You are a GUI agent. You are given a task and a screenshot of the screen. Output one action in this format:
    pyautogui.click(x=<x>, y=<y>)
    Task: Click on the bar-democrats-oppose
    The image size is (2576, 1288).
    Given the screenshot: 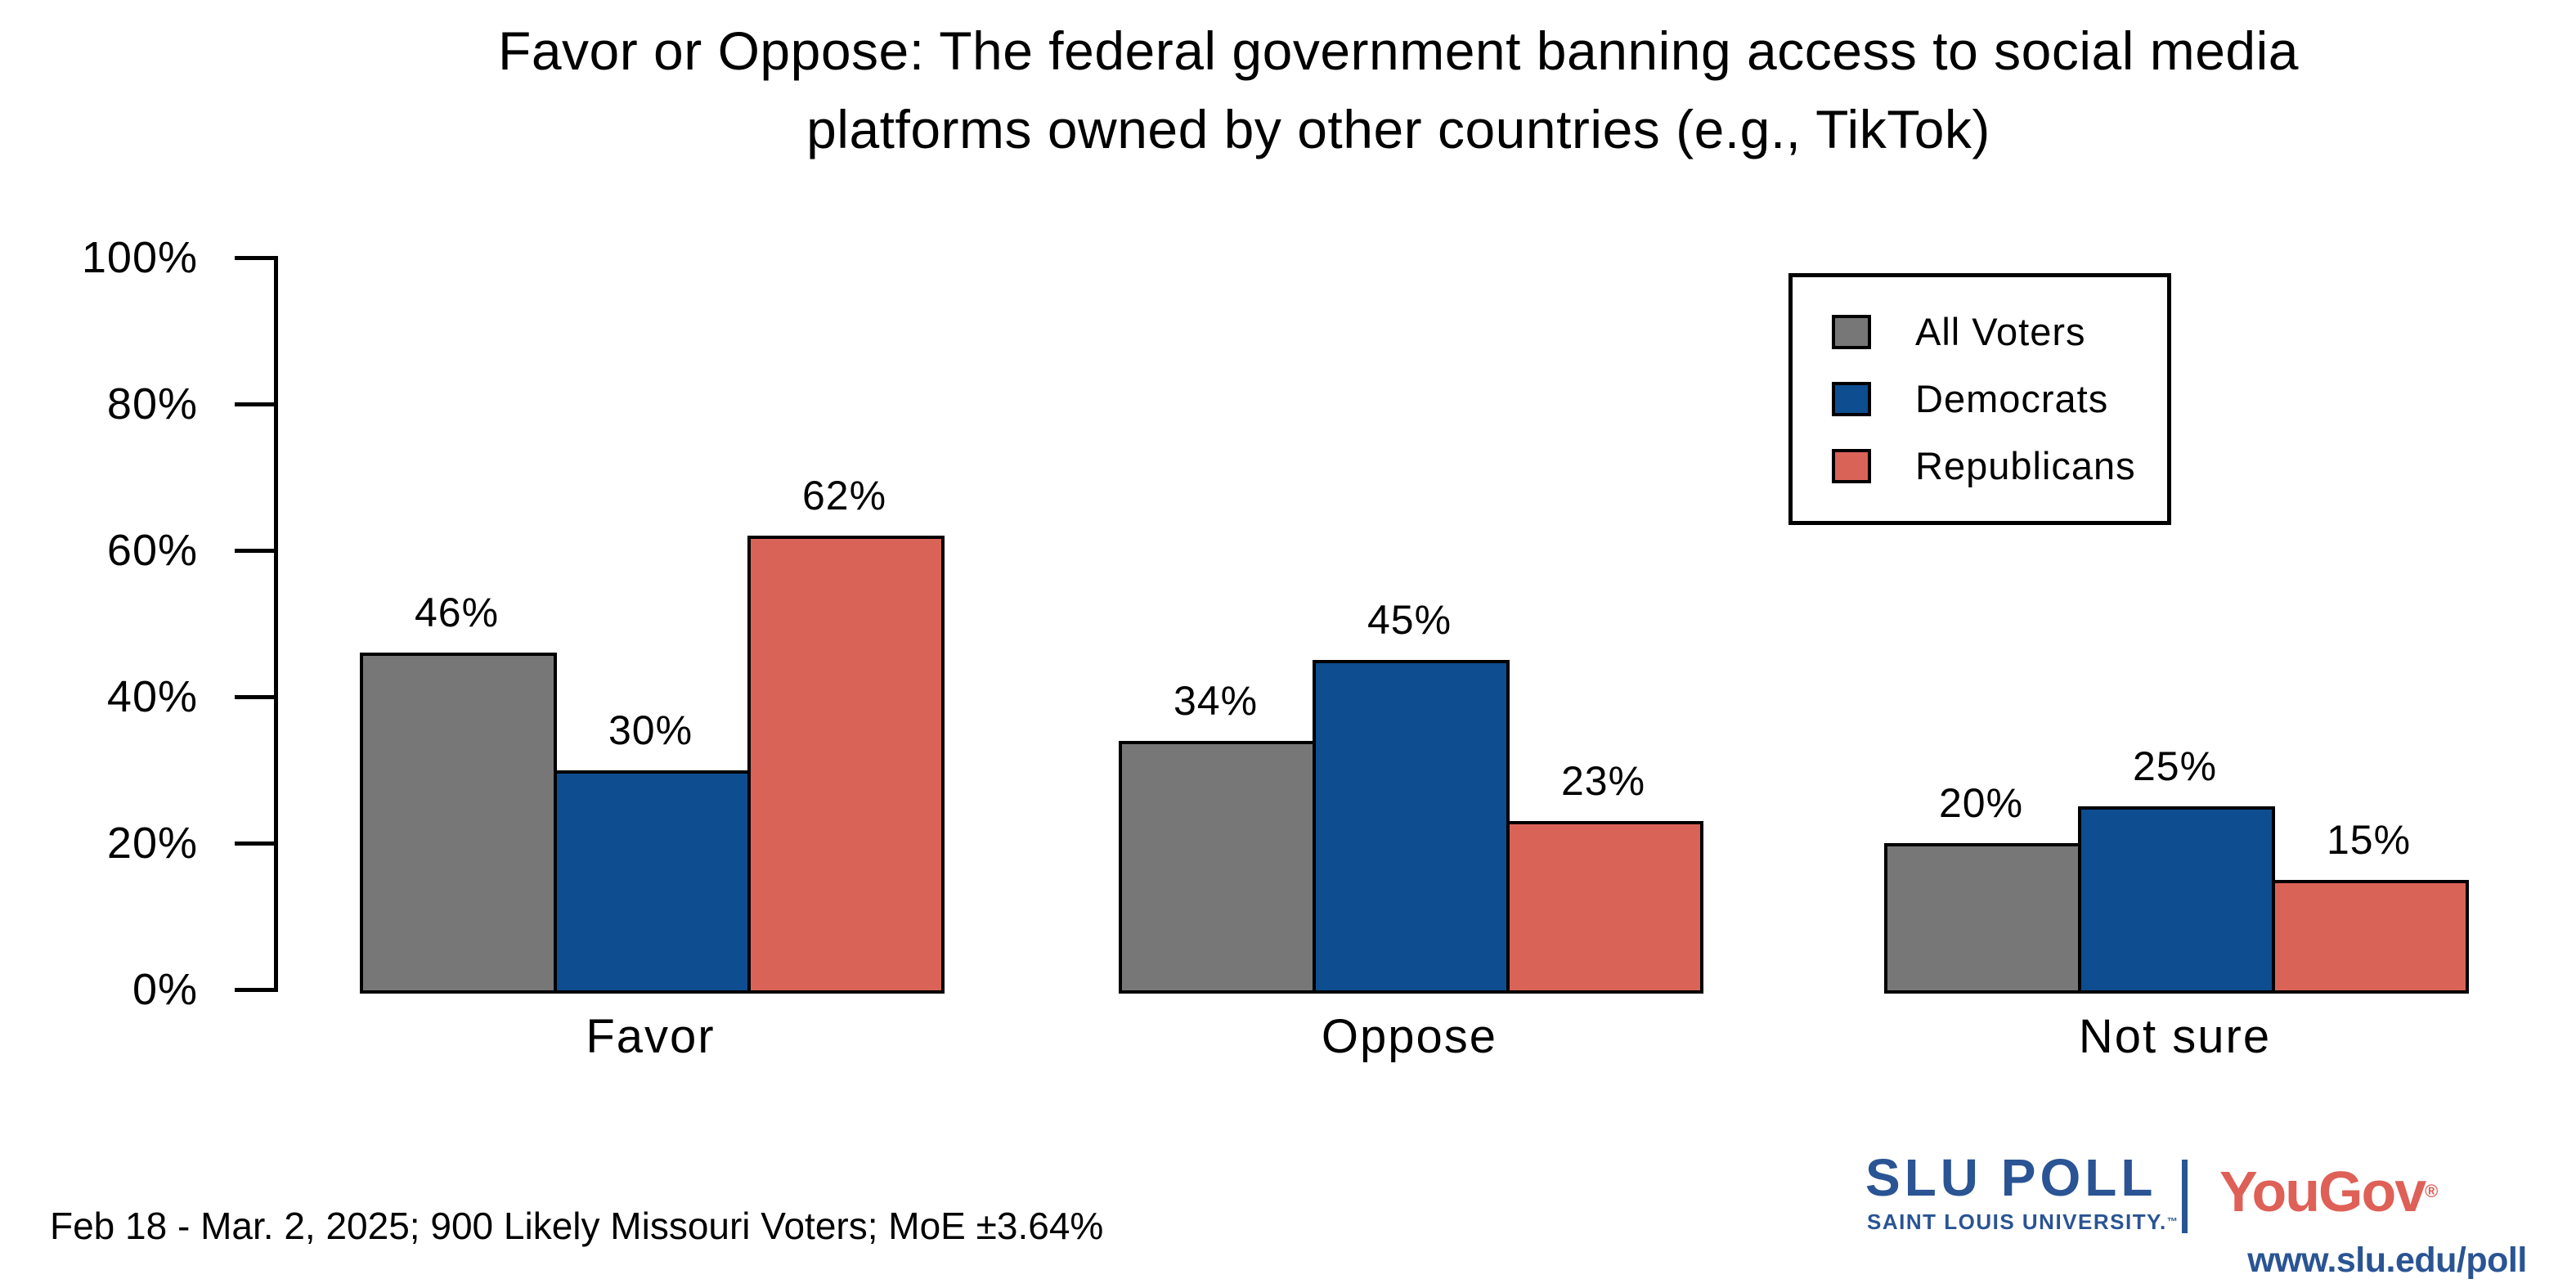 What is the action you would take?
    pyautogui.click(x=1412, y=827)
    